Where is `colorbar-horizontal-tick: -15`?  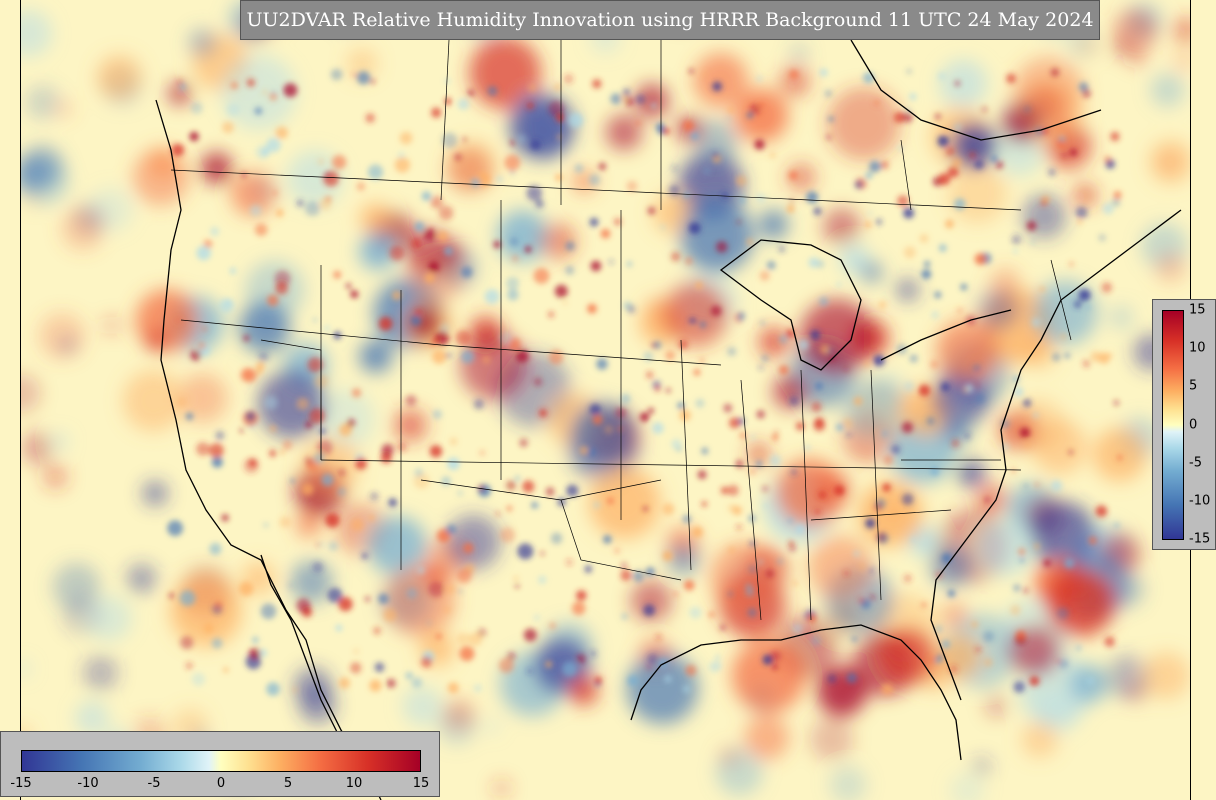
colorbar-horizontal-tick: -15 is located at coordinates (21, 783).